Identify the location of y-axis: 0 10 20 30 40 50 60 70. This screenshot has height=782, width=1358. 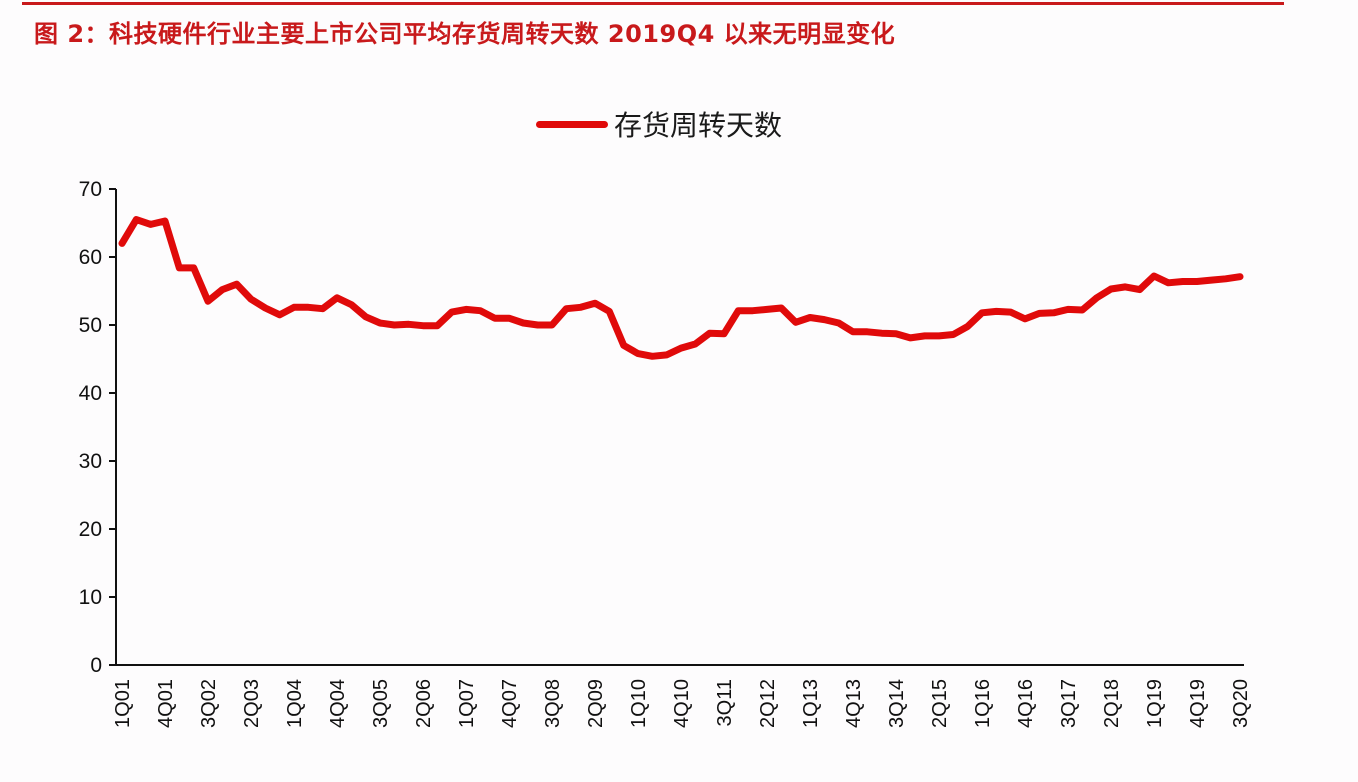
(98, 427).